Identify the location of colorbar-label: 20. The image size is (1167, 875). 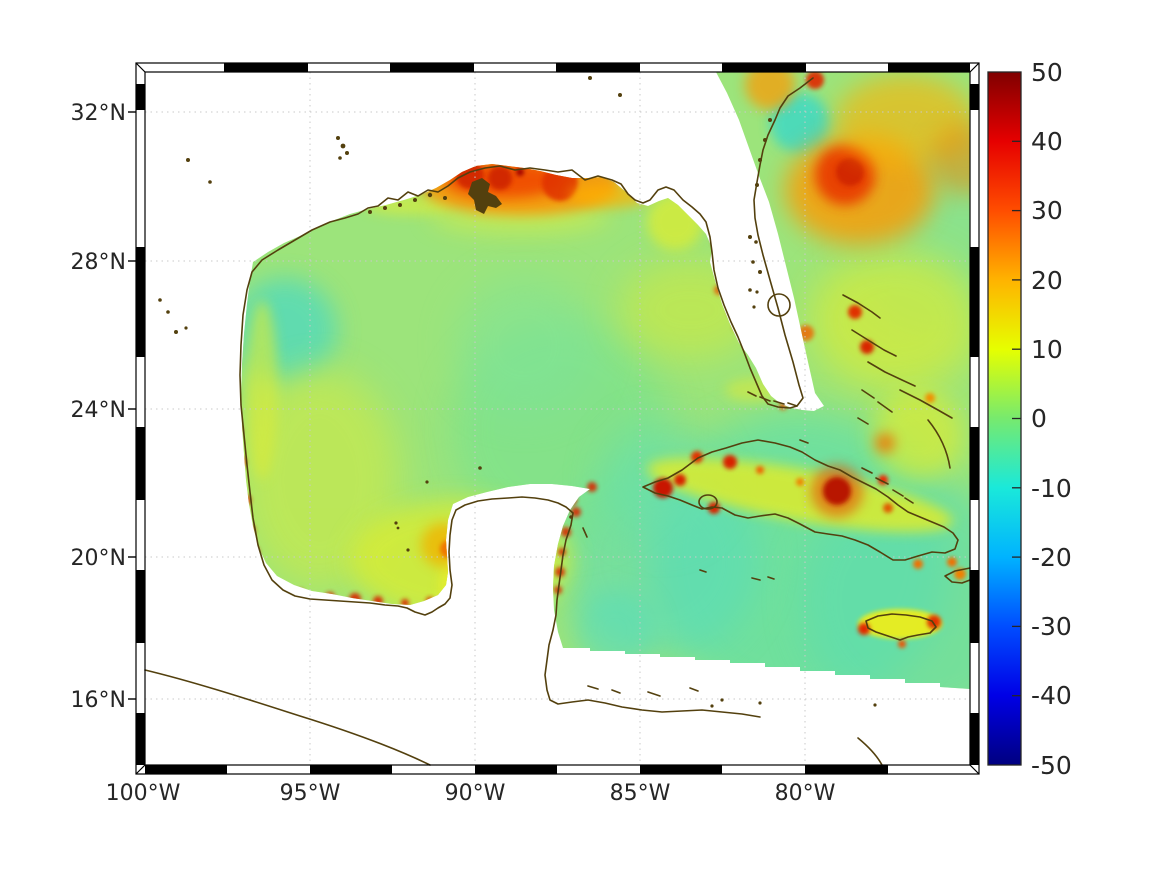
(1047, 280).